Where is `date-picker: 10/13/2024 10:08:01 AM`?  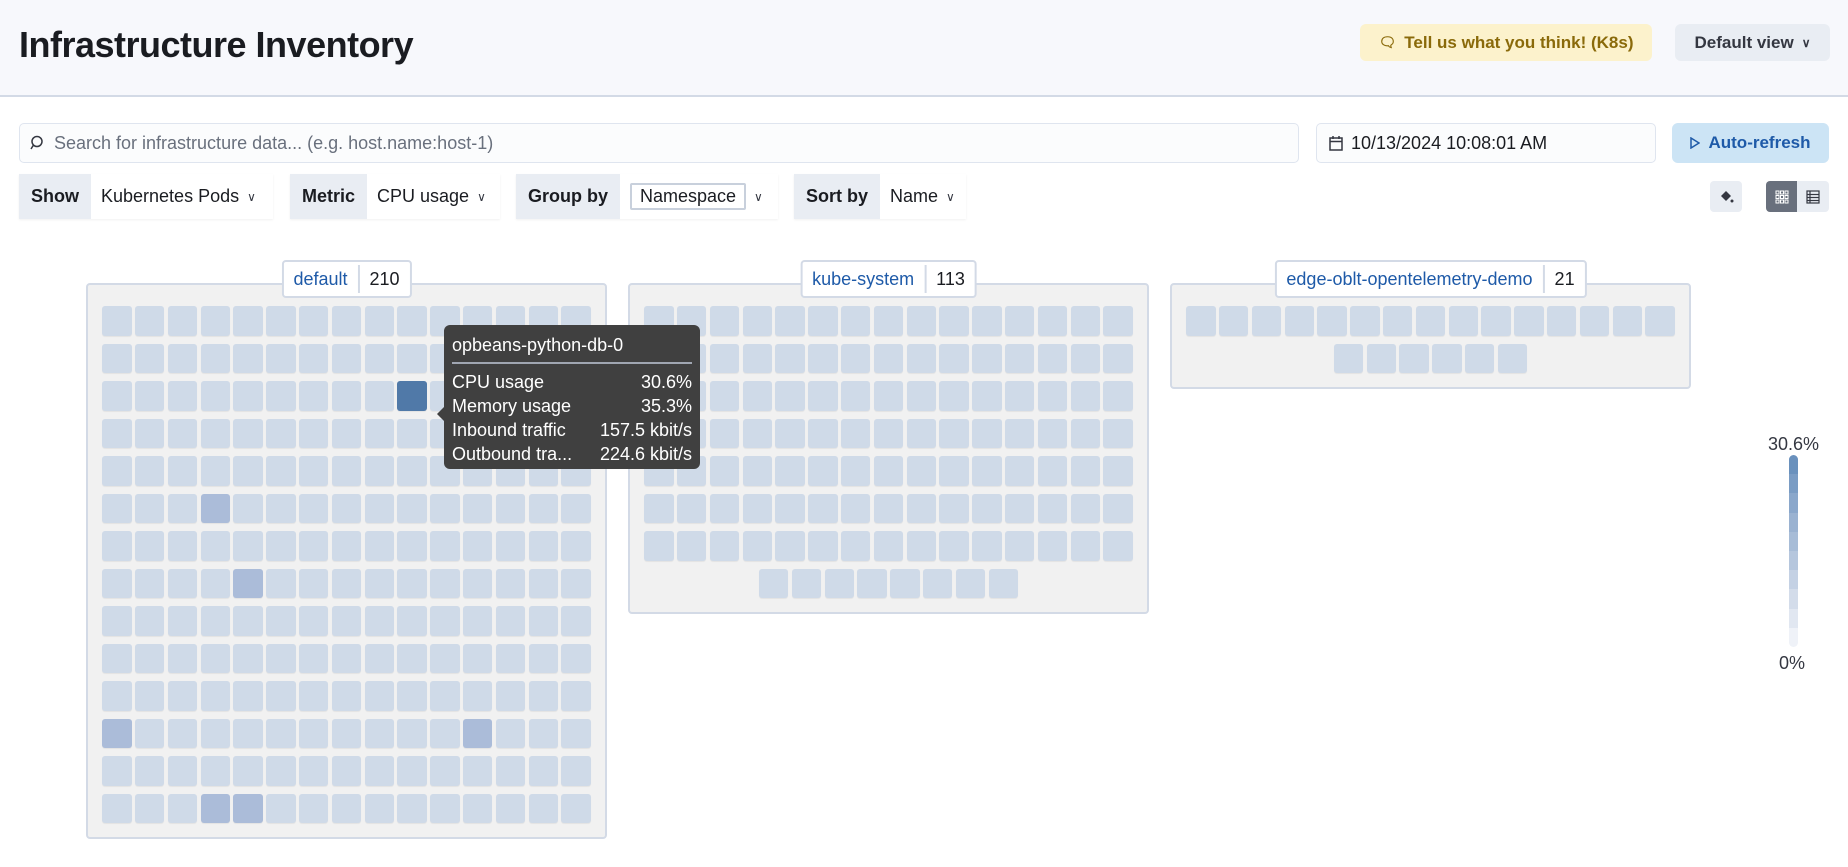 date-picker: 10/13/2024 10:08:01 AM is located at coordinates (1486, 143).